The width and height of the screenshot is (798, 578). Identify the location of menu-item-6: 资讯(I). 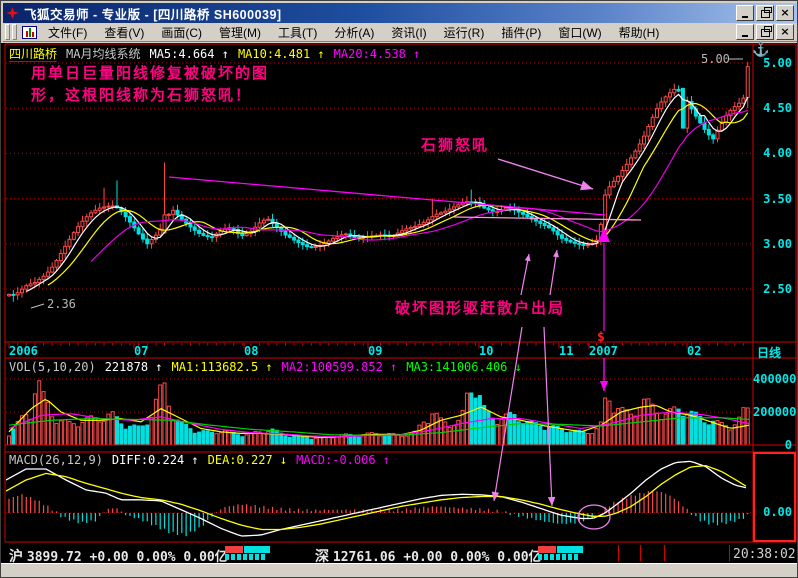
(409, 32).